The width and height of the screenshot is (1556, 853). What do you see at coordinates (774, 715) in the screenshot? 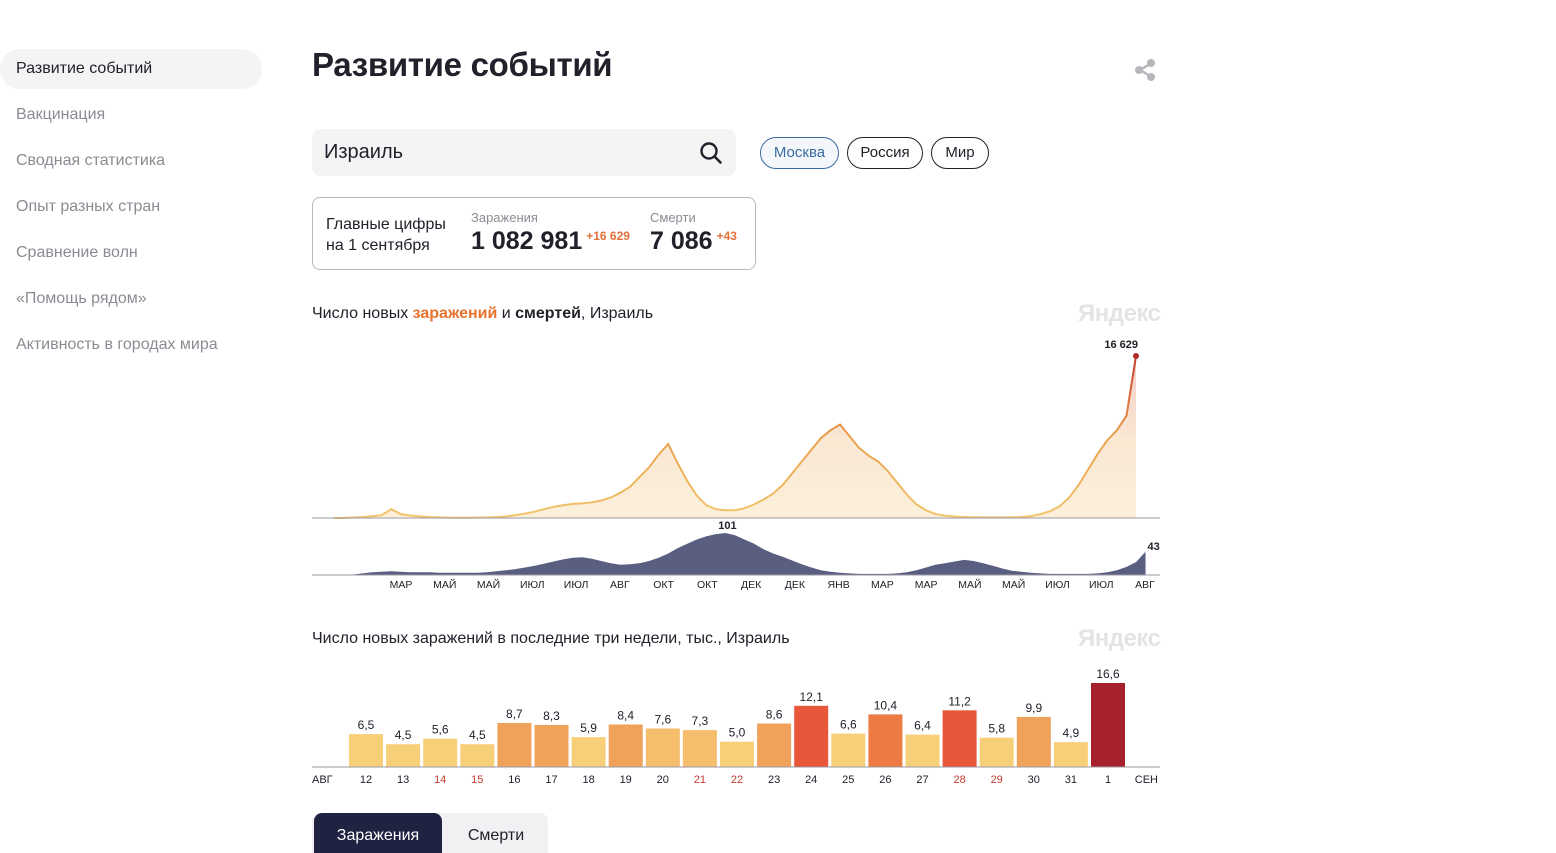
I see `bar-value-label: 8,6` at bounding box center [774, 715].